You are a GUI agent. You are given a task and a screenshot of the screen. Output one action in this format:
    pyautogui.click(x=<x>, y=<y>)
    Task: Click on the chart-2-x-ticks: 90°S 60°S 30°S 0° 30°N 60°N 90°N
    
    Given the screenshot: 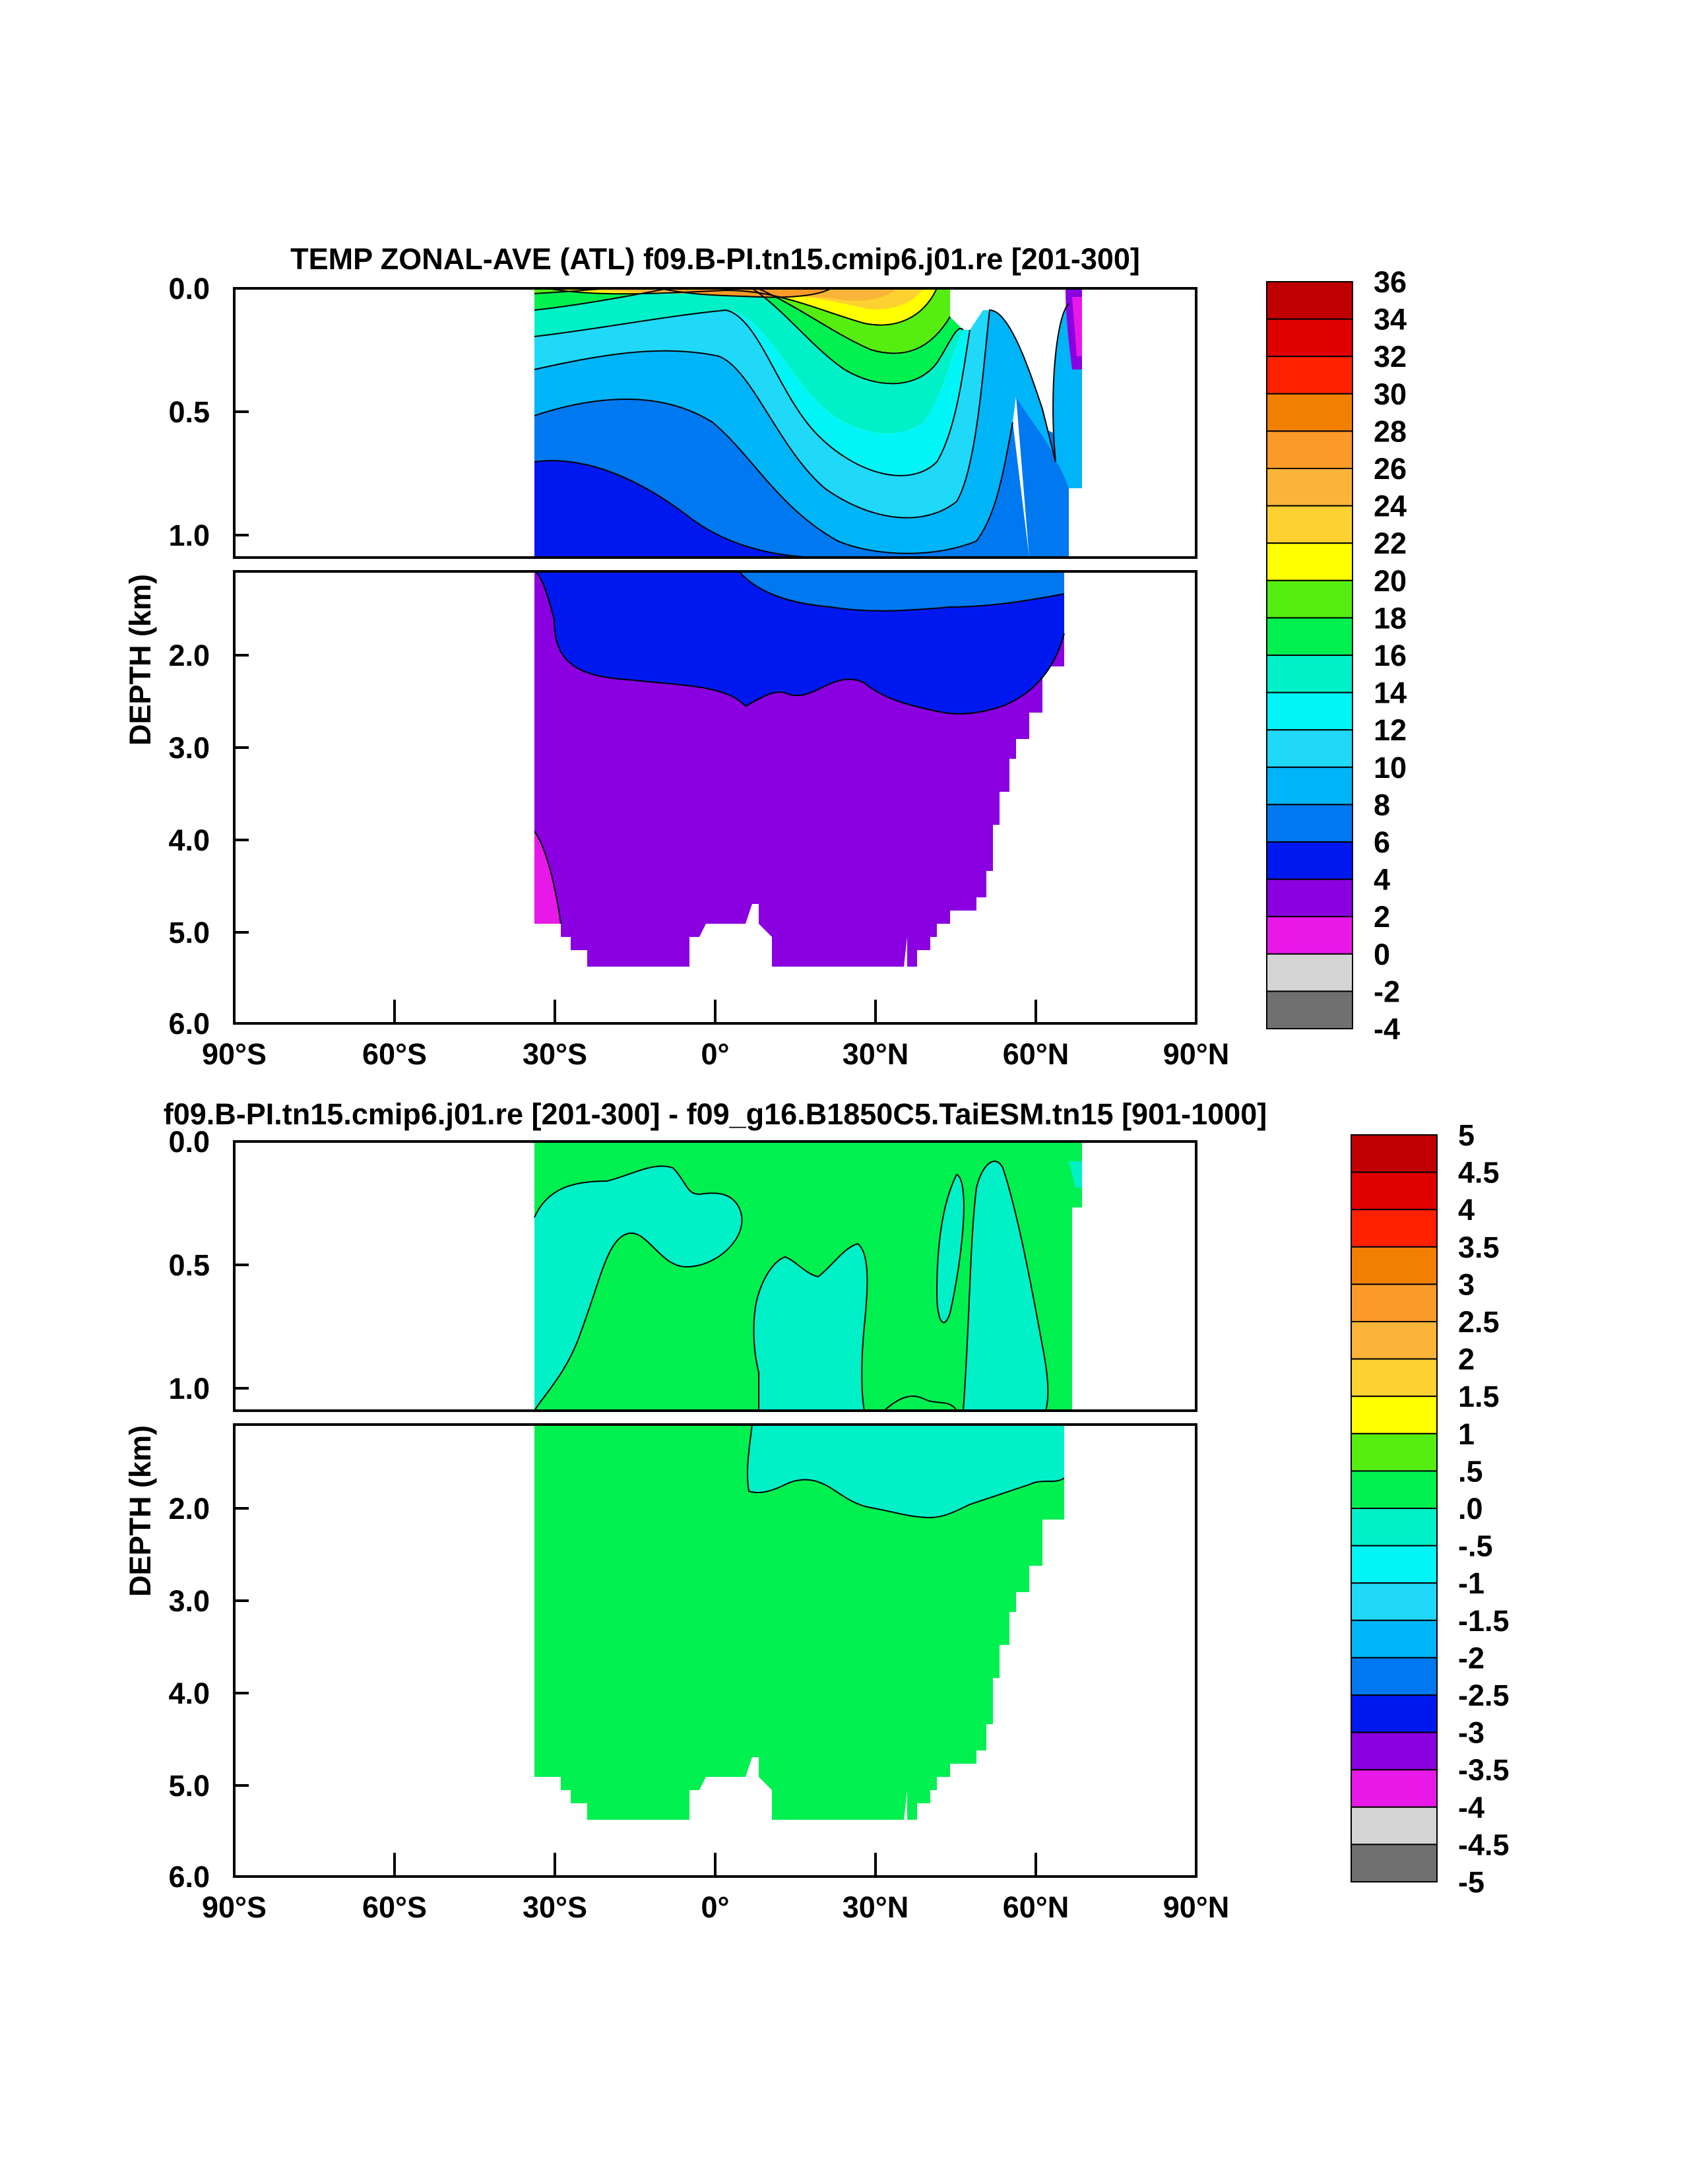 What is the action you would take?
    pyautogui.click(x=715, y=1888)
    